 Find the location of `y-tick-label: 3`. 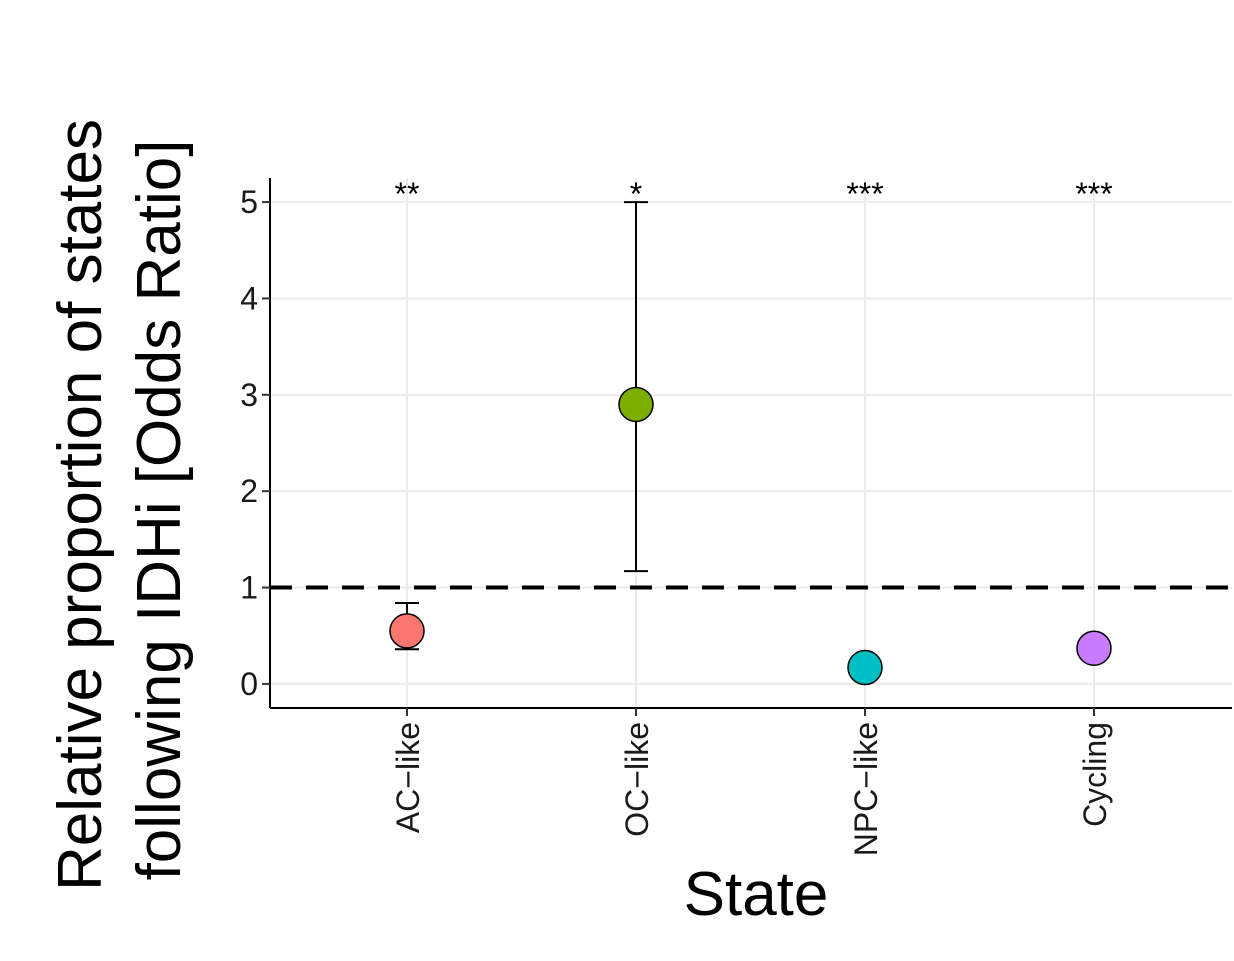

y-tick-label: 3 is located at coordinates (249, 395).